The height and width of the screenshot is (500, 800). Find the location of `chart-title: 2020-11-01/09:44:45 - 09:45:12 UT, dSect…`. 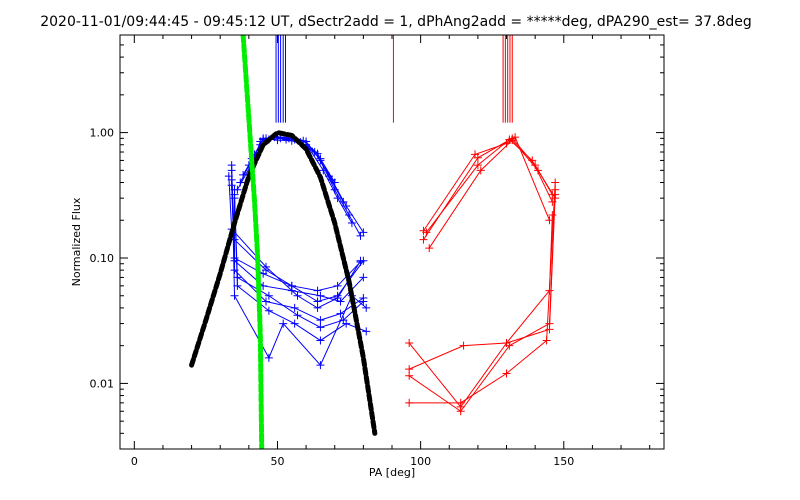

chart-title: 2020-11-01/09:44:45 - 09:45:12 UT, dSect… is located at coordinates (396, 22).